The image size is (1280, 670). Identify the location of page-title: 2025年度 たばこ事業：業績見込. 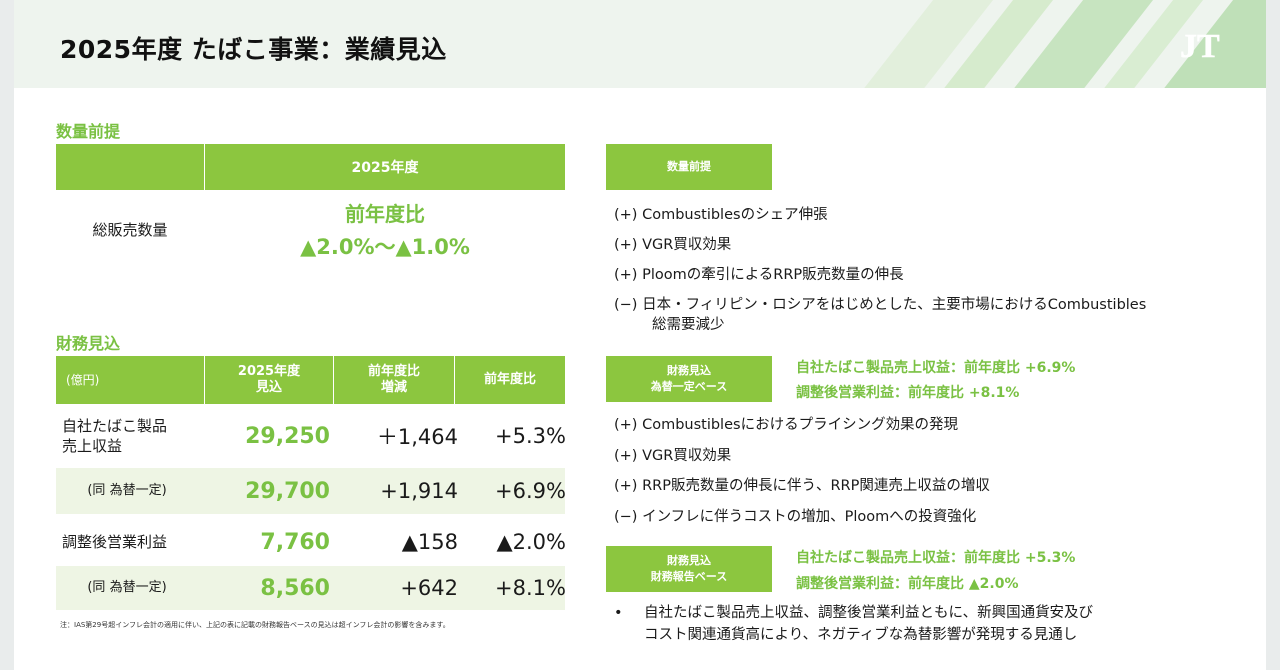
(253, 49).